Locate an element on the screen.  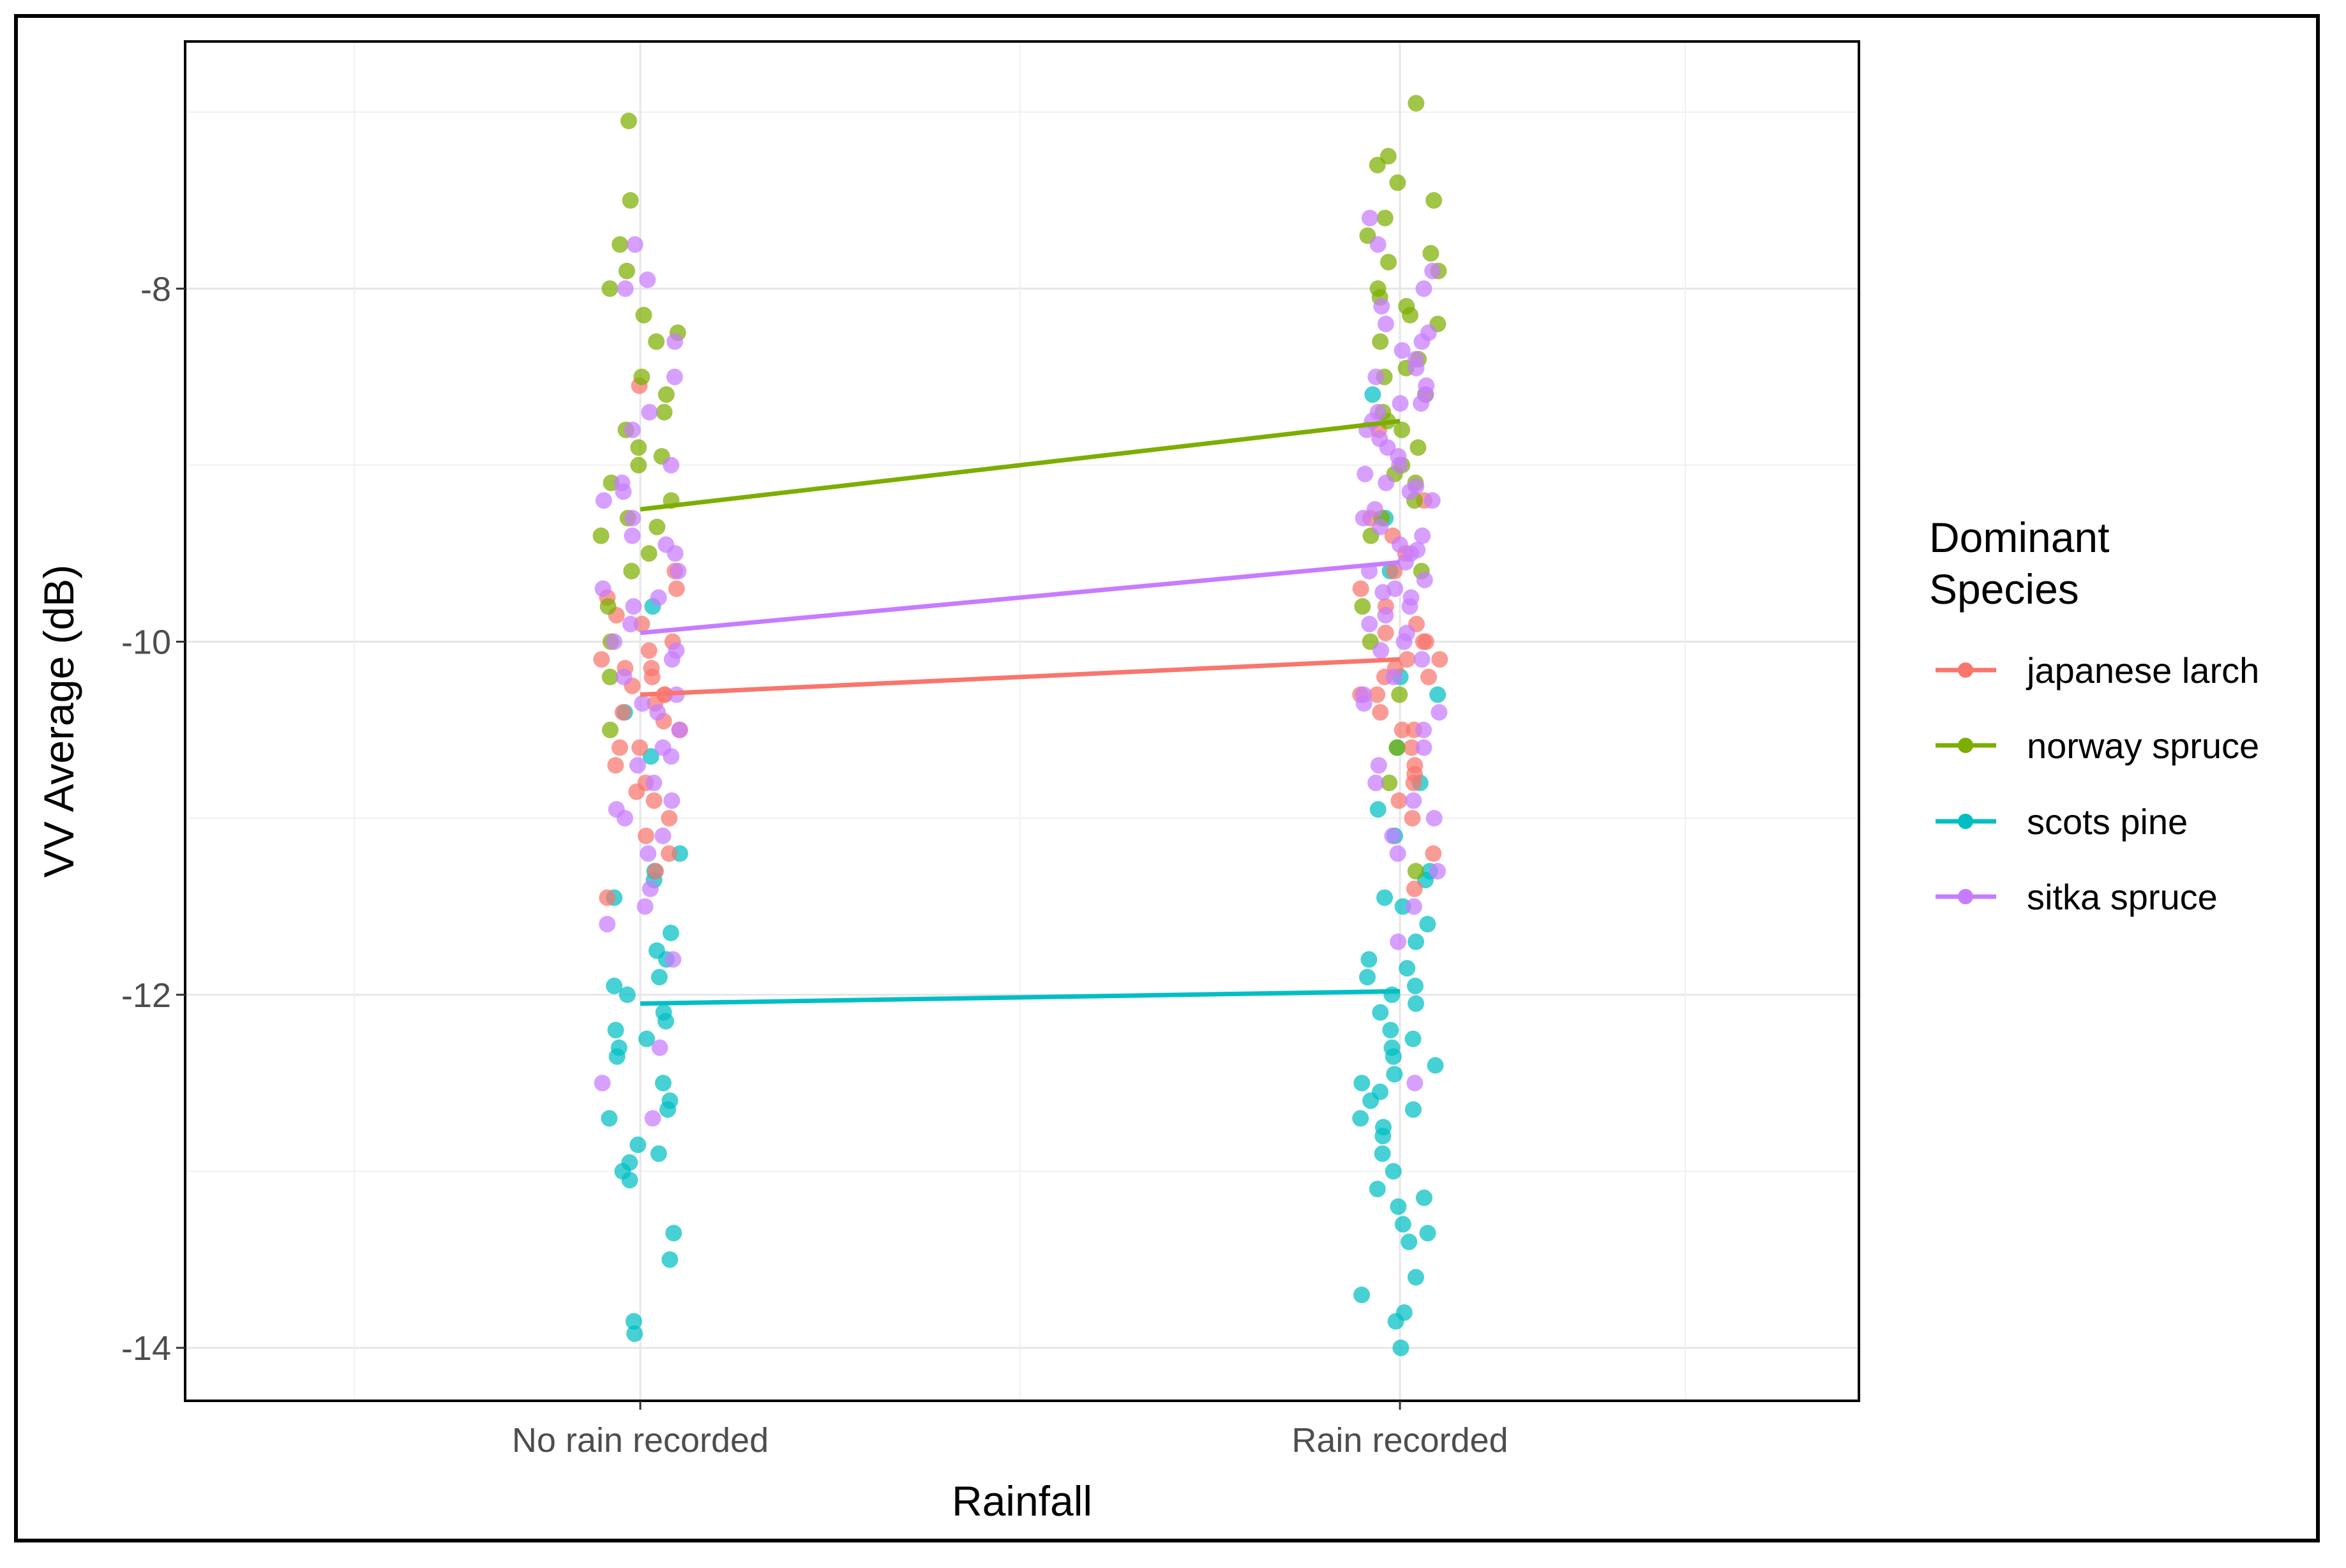
x-tick-label: Rain recorded is located at coordinates (1399, 1441).